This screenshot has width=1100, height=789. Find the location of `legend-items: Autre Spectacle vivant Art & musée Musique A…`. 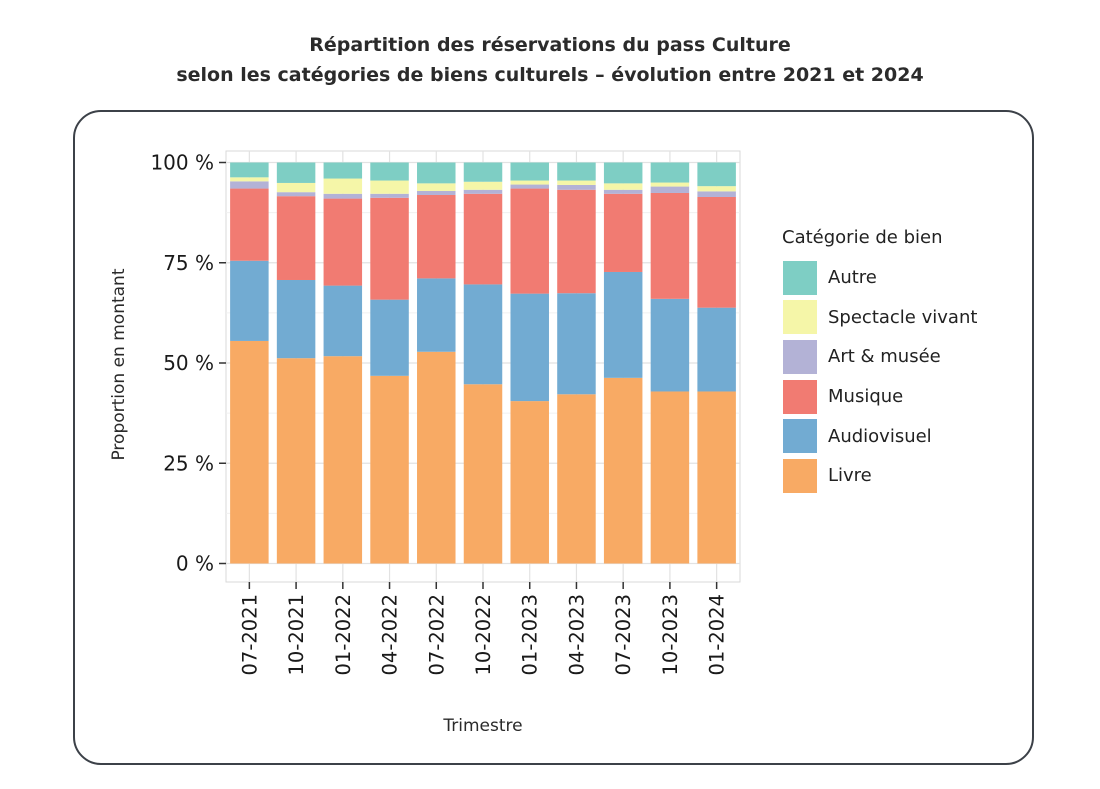

legend-items: Autre Spectacle vivant Art & musée Musique A… is located at coordinates (879, 377).